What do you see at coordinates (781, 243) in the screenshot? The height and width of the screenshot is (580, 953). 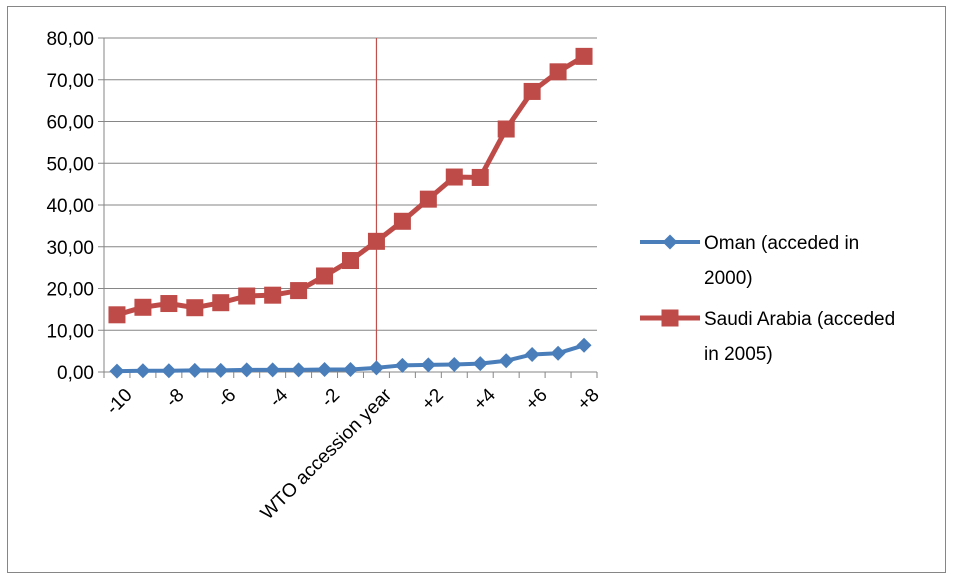 I see `legend-label: Oman (acceded in` at bounding box center [781, 243].